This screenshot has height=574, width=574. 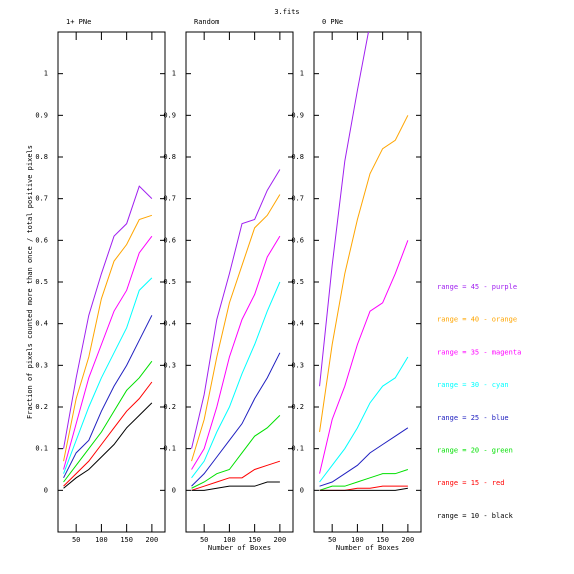 What do you see at coordinates (473, 385) in the screenshot?
I see `legend-entry: range = 30 - cyan` at bounding box center [473, 385].